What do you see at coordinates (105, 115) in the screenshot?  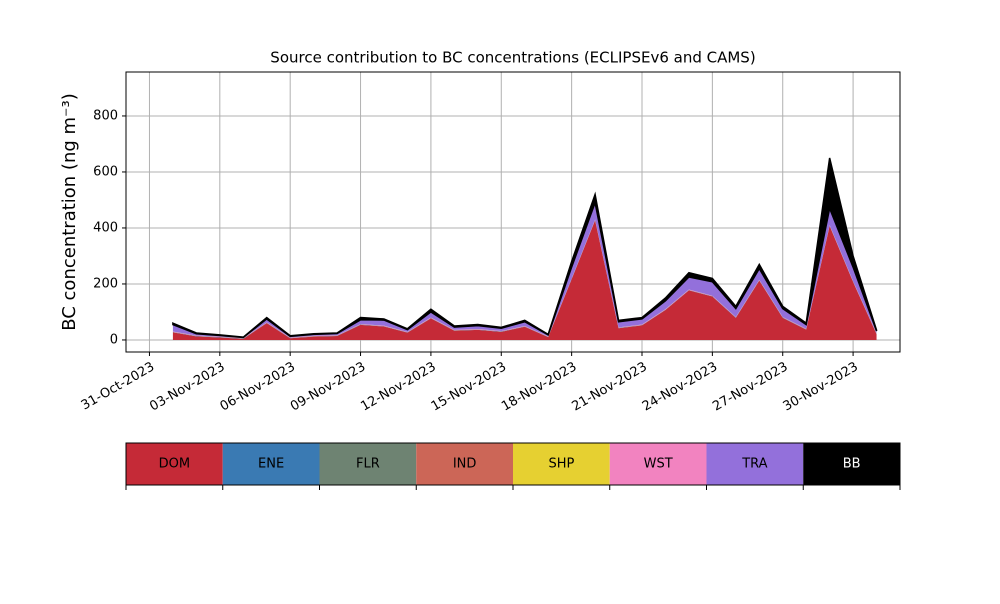 I see `y-tick-label: 800` at bounding box center [105, 115].